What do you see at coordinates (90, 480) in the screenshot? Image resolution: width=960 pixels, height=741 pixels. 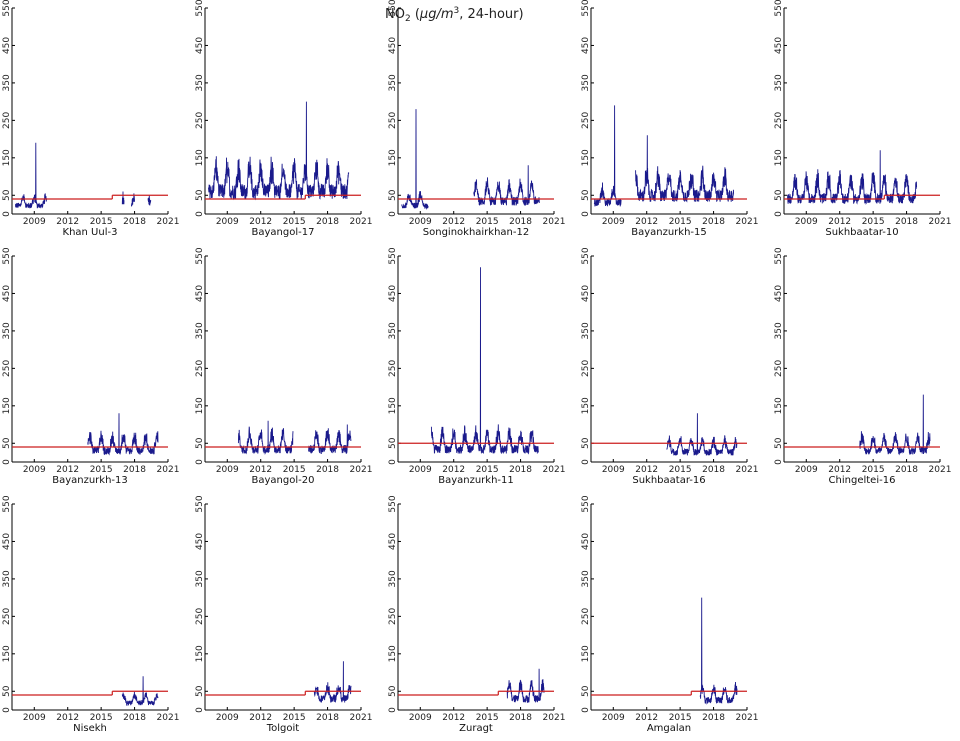 I see `station-label: Bayanzurkh-13` at bounding box center [90, 480].